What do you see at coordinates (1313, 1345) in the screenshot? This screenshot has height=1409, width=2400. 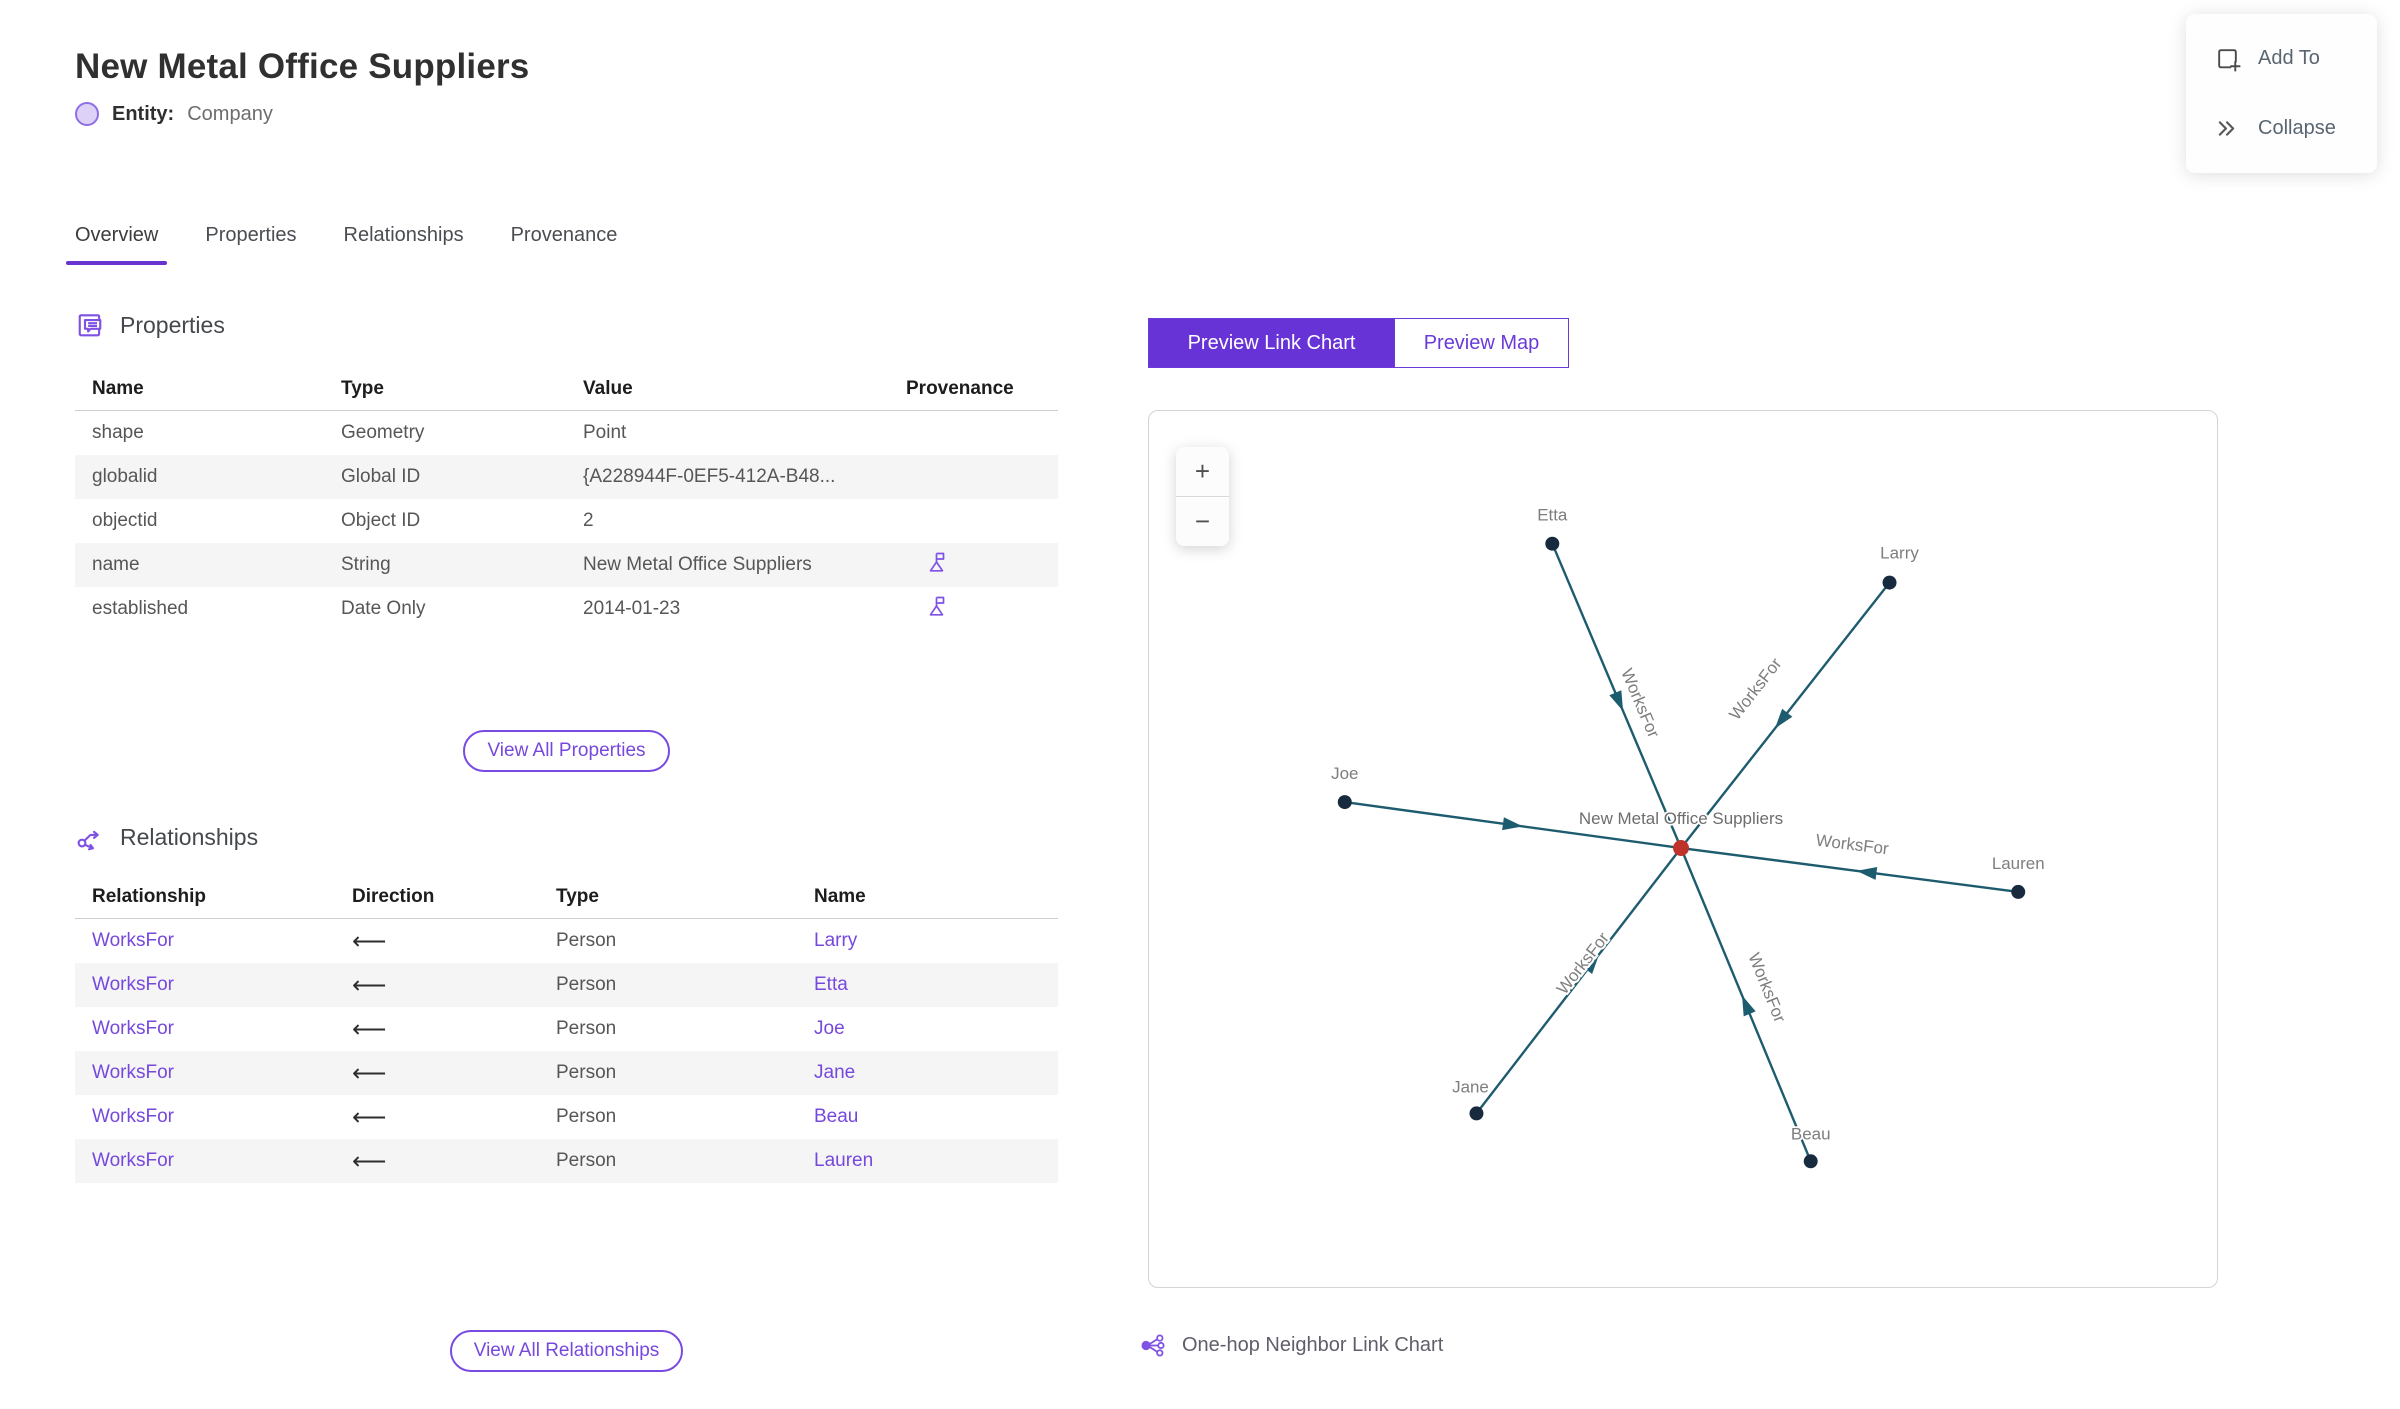 I see `chart-caption-text: One-hop Neighbor Link Chart` at bounding box center [1313, 1345].